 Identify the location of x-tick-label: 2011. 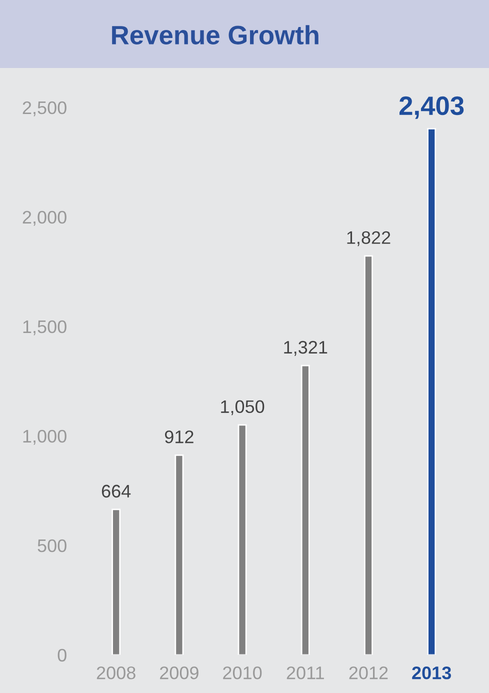
(305, 673).